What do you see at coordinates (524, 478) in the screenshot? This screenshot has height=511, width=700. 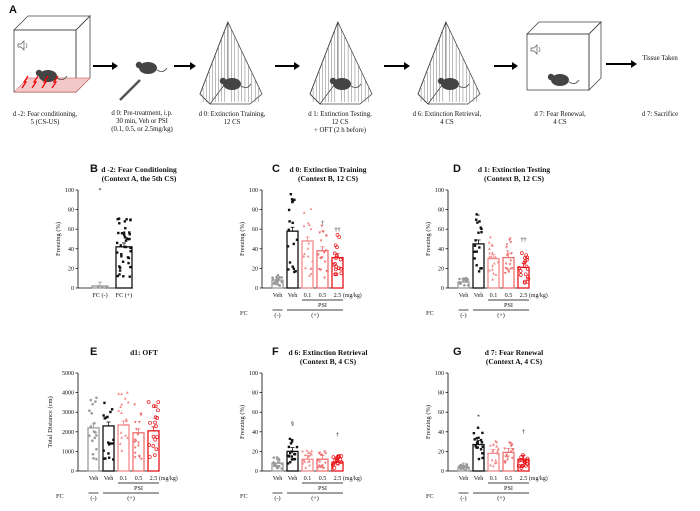 I see `x-tick-label: 2.5` at bounding box center [524, 478].